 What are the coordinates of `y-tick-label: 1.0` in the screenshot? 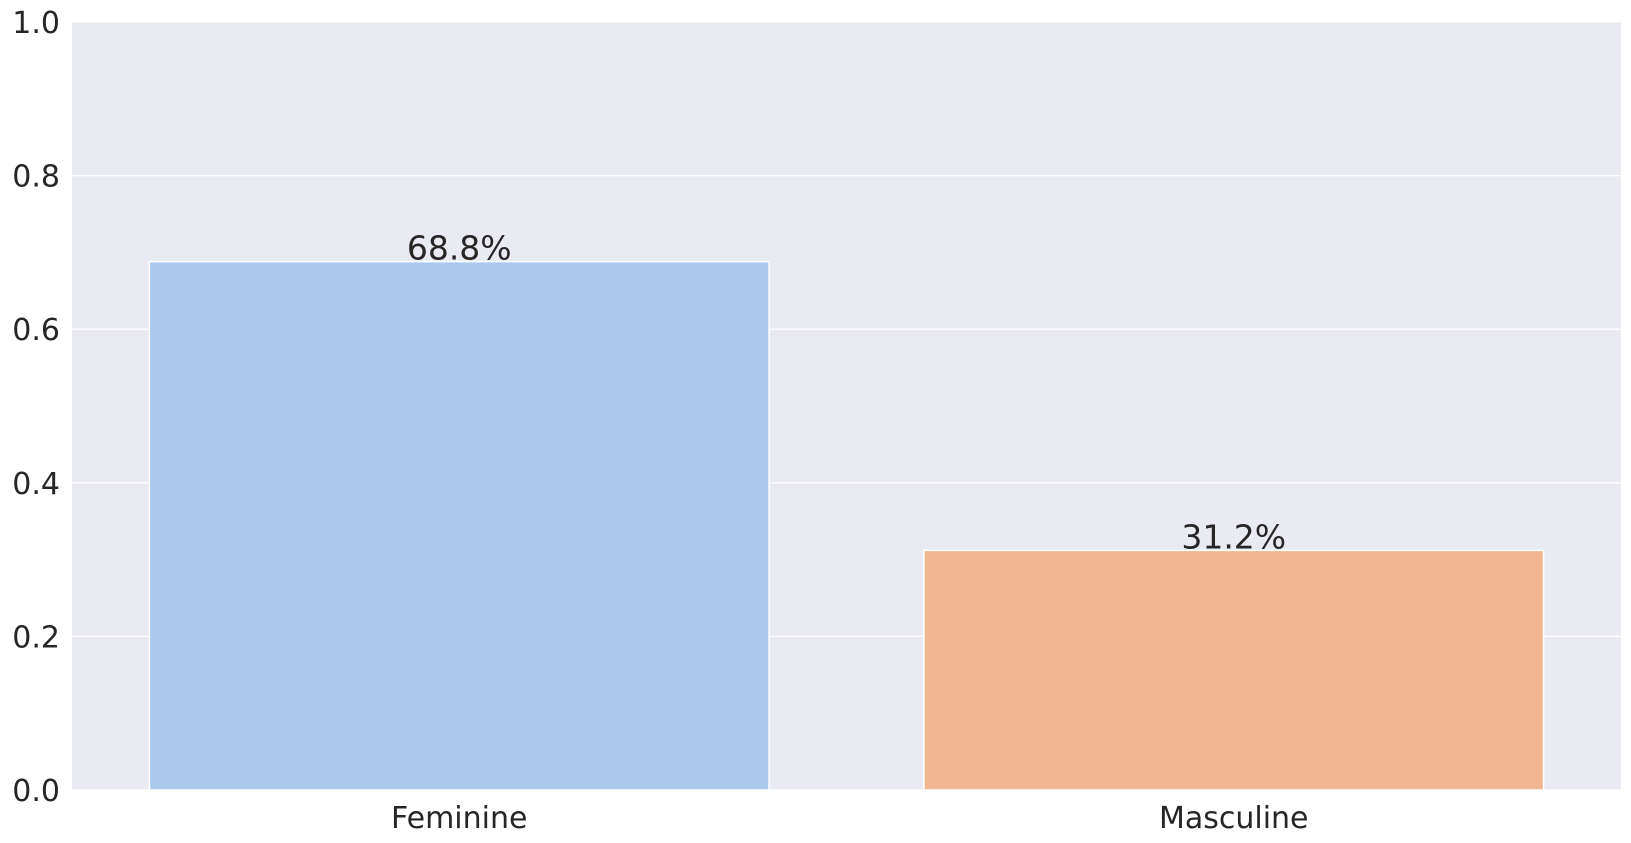 It's located at (36, 23).